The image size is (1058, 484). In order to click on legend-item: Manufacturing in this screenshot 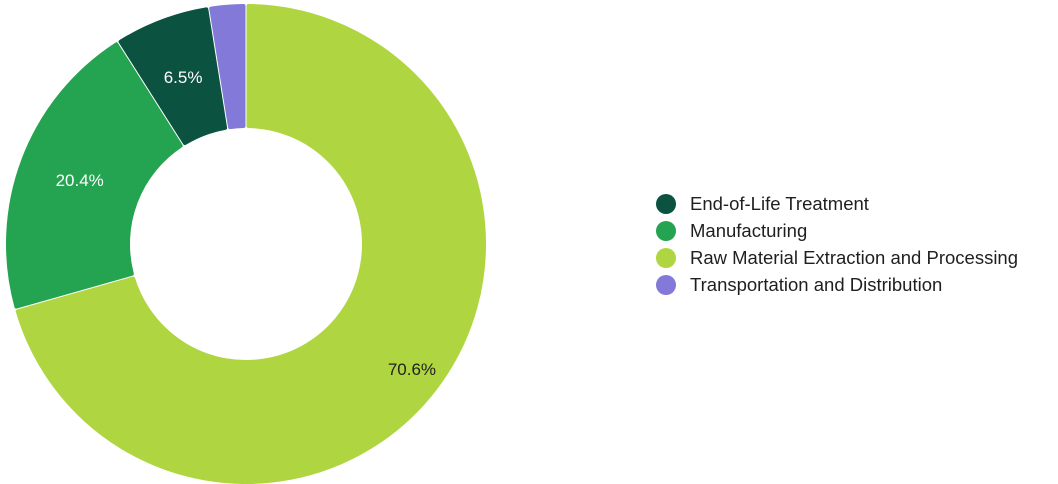, I will do `click(837, 230)`.